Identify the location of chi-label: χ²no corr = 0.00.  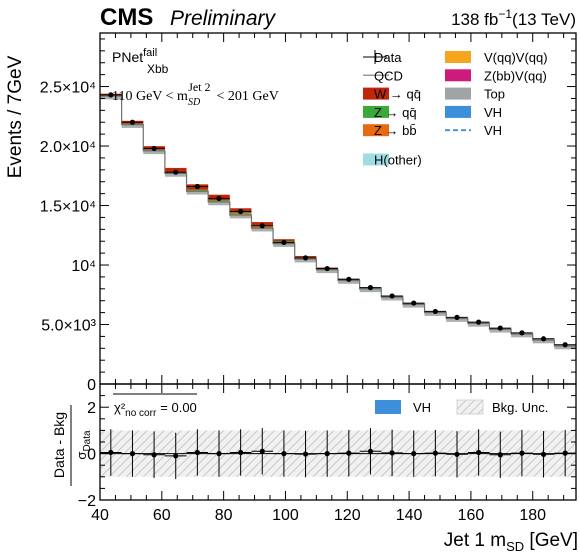
(155, 409).